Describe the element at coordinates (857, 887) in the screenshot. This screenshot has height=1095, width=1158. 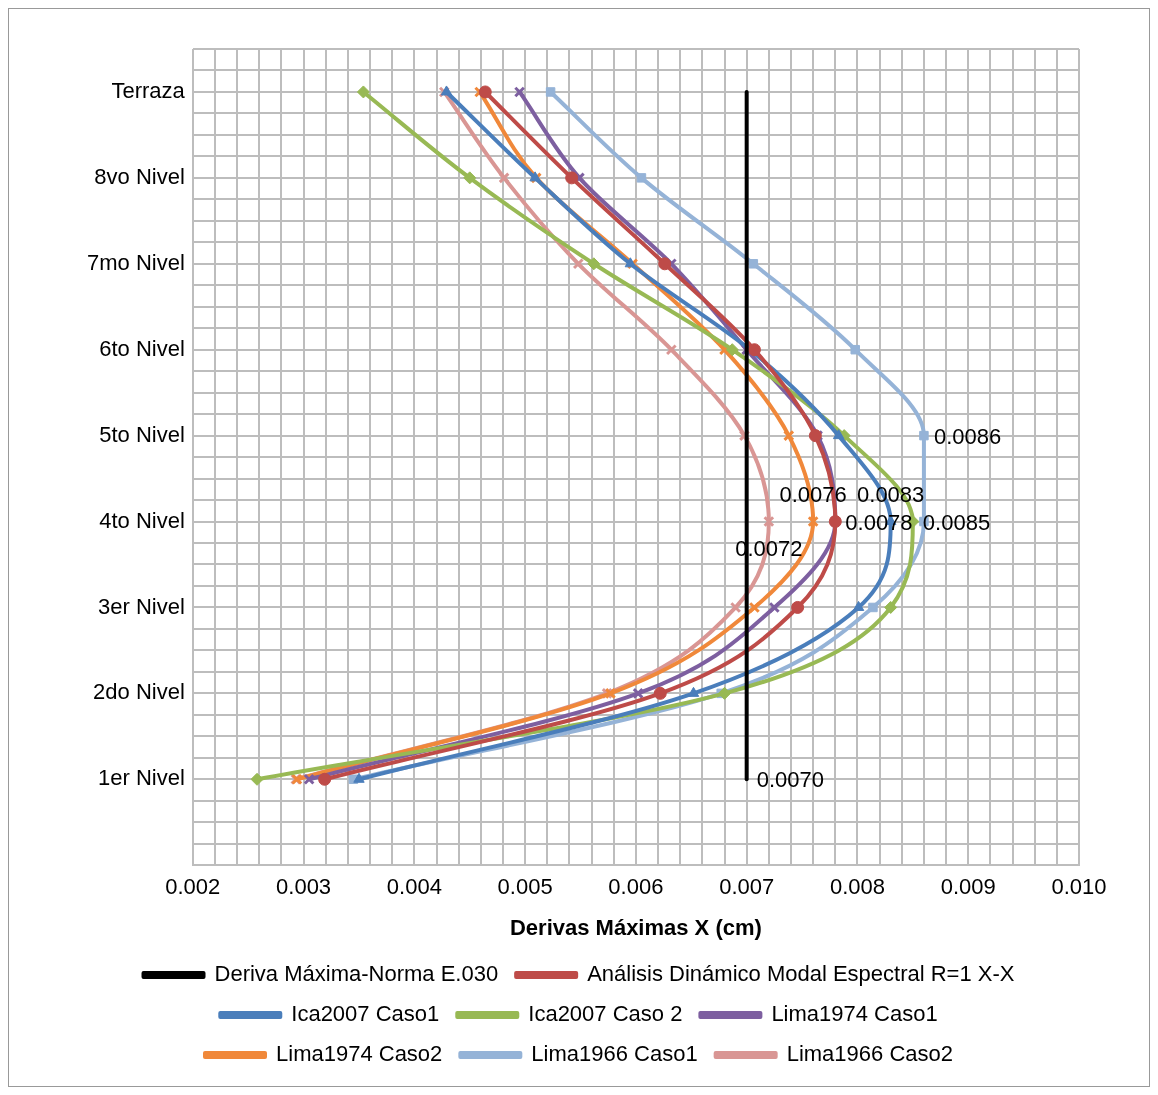
I see `x-tick-label: 0.008` at that location.